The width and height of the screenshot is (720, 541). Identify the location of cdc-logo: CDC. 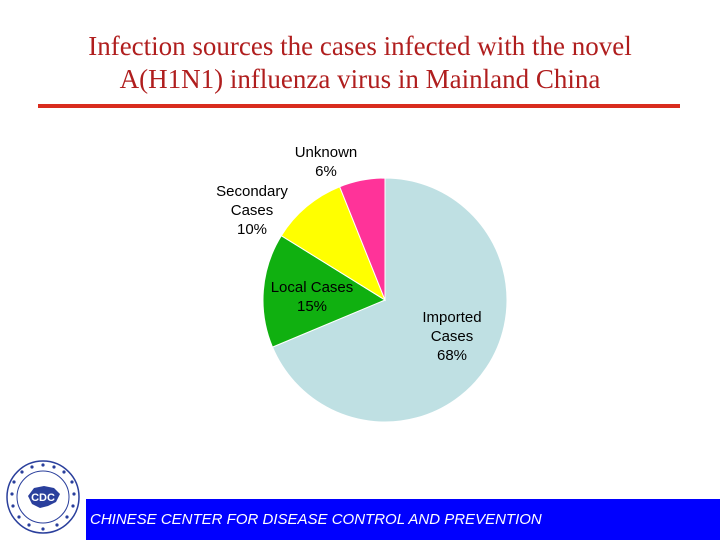
(43, 497).